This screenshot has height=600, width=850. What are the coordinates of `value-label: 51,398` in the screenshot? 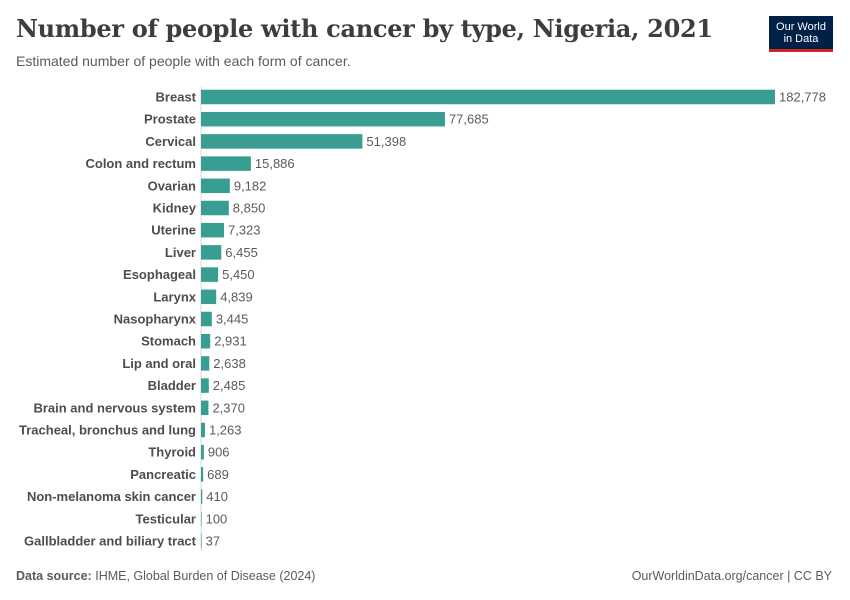 It's located at (386, 141).